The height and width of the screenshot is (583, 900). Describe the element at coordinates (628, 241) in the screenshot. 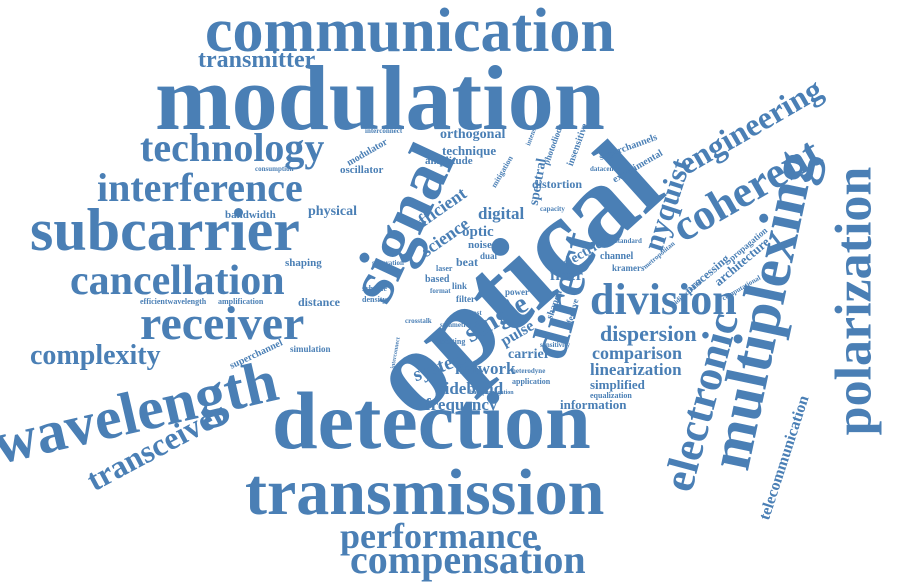

I see `word-standard: standard` at that location.